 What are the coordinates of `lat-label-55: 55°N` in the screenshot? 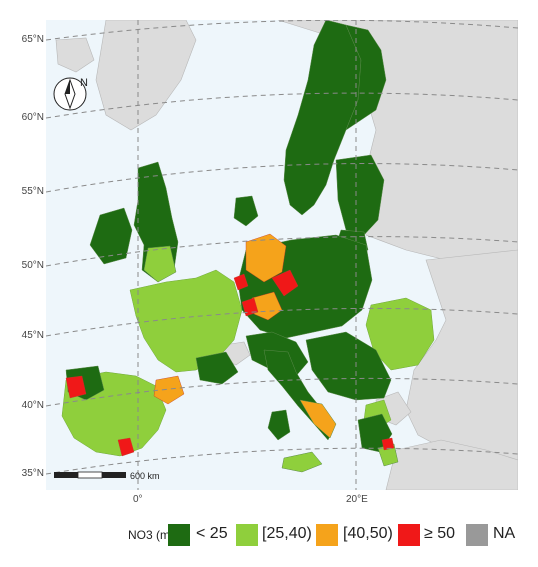 It's located at (32, 191).